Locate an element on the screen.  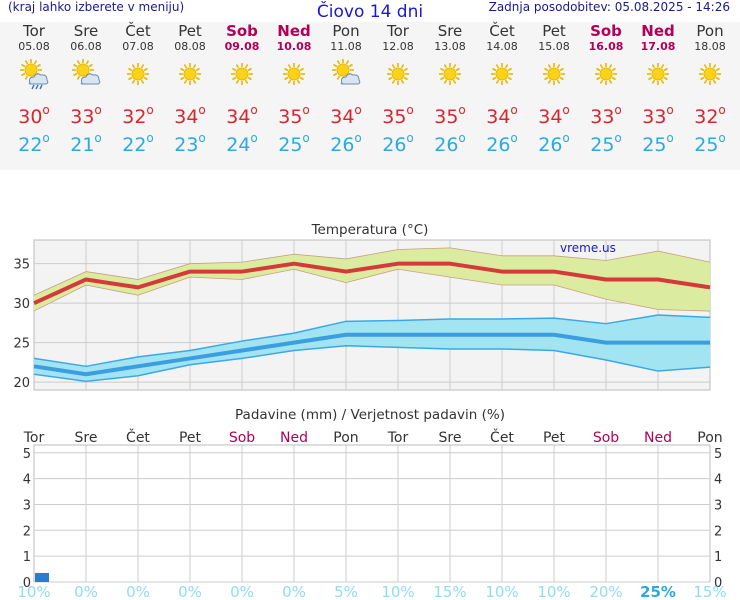
precip-probability: 20% is located at coordinates (605, 591).